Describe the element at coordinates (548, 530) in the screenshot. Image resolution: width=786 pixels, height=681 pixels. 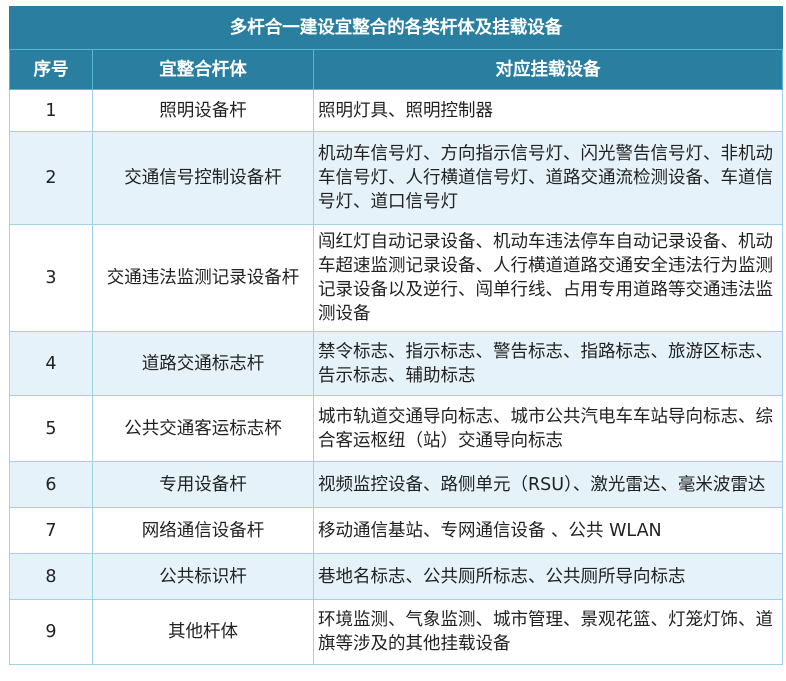
I see `cell-devices: 移动通信基站、专网通信设备 、公共 WLAN` at that location.